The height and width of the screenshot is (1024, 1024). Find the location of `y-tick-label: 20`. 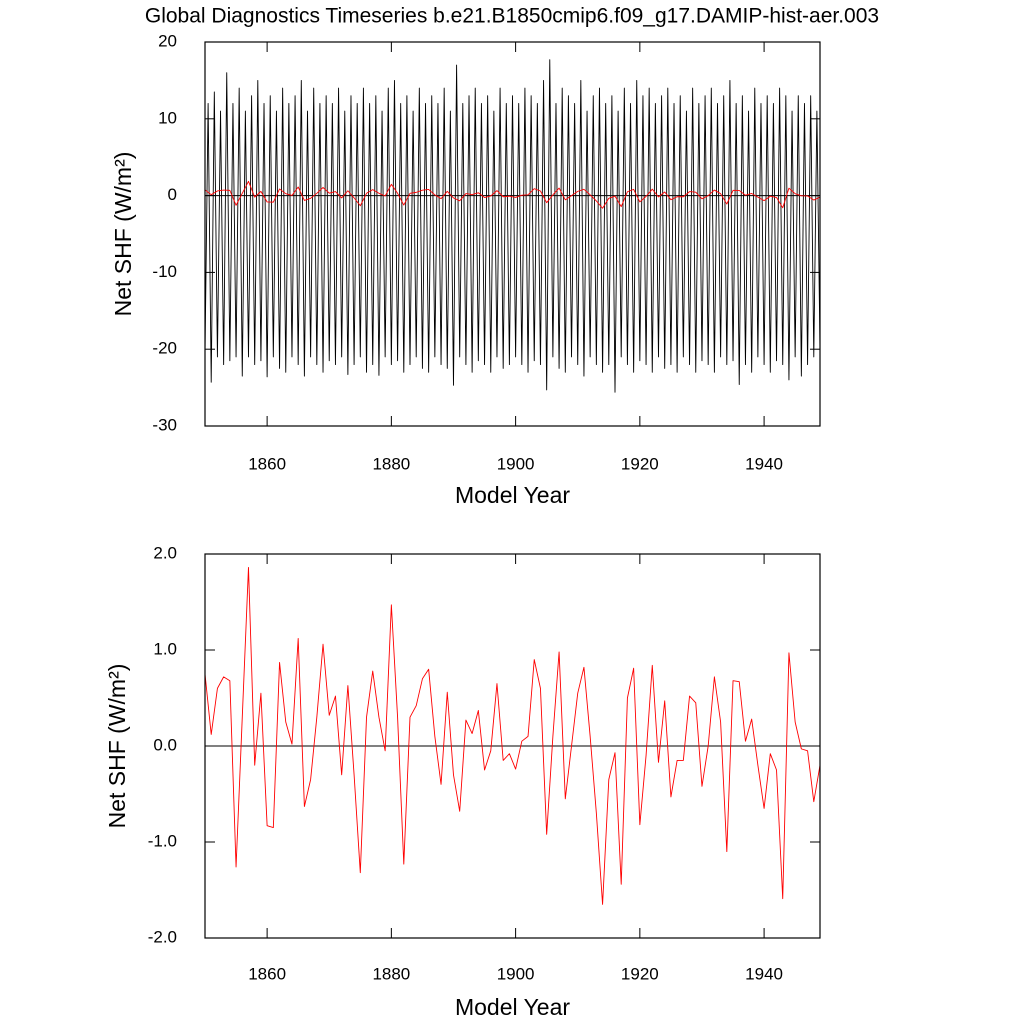

y-tick-label: 20 is located at coordinates (167, 40).